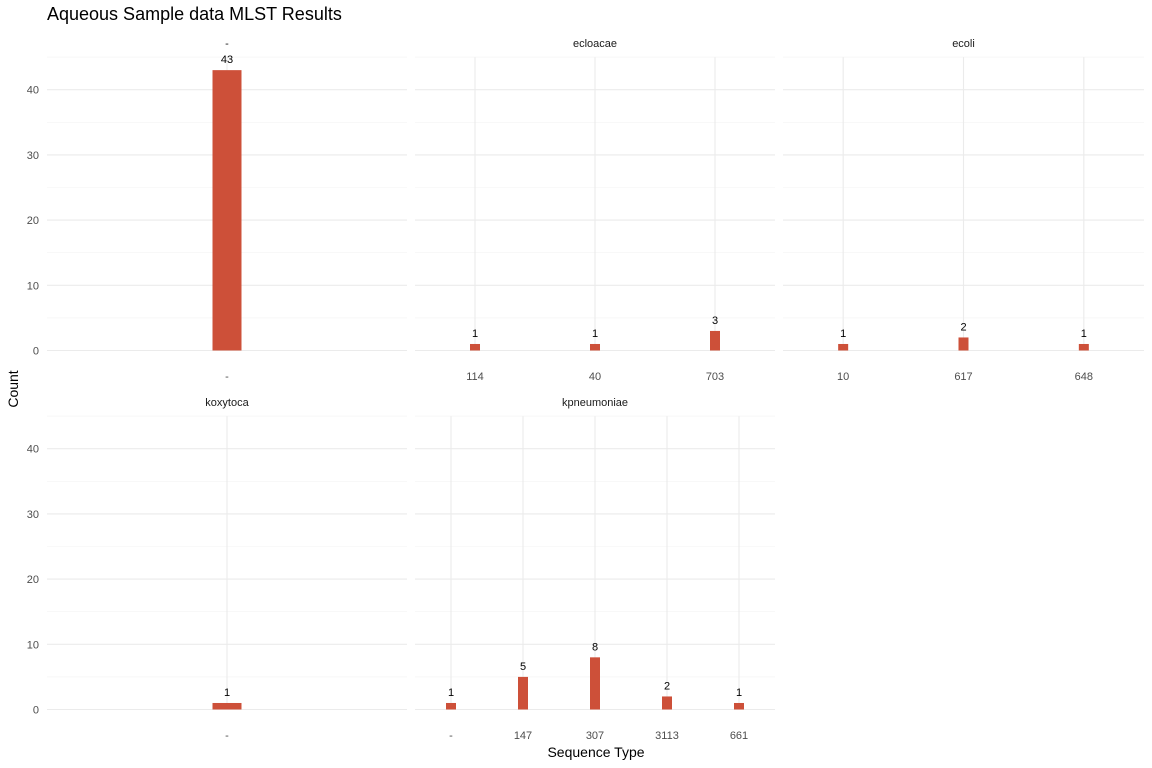 The height and width of the screenshot is (768, 1152). I want to click on facet-strip-label: koxytoca, so click(227, 403).